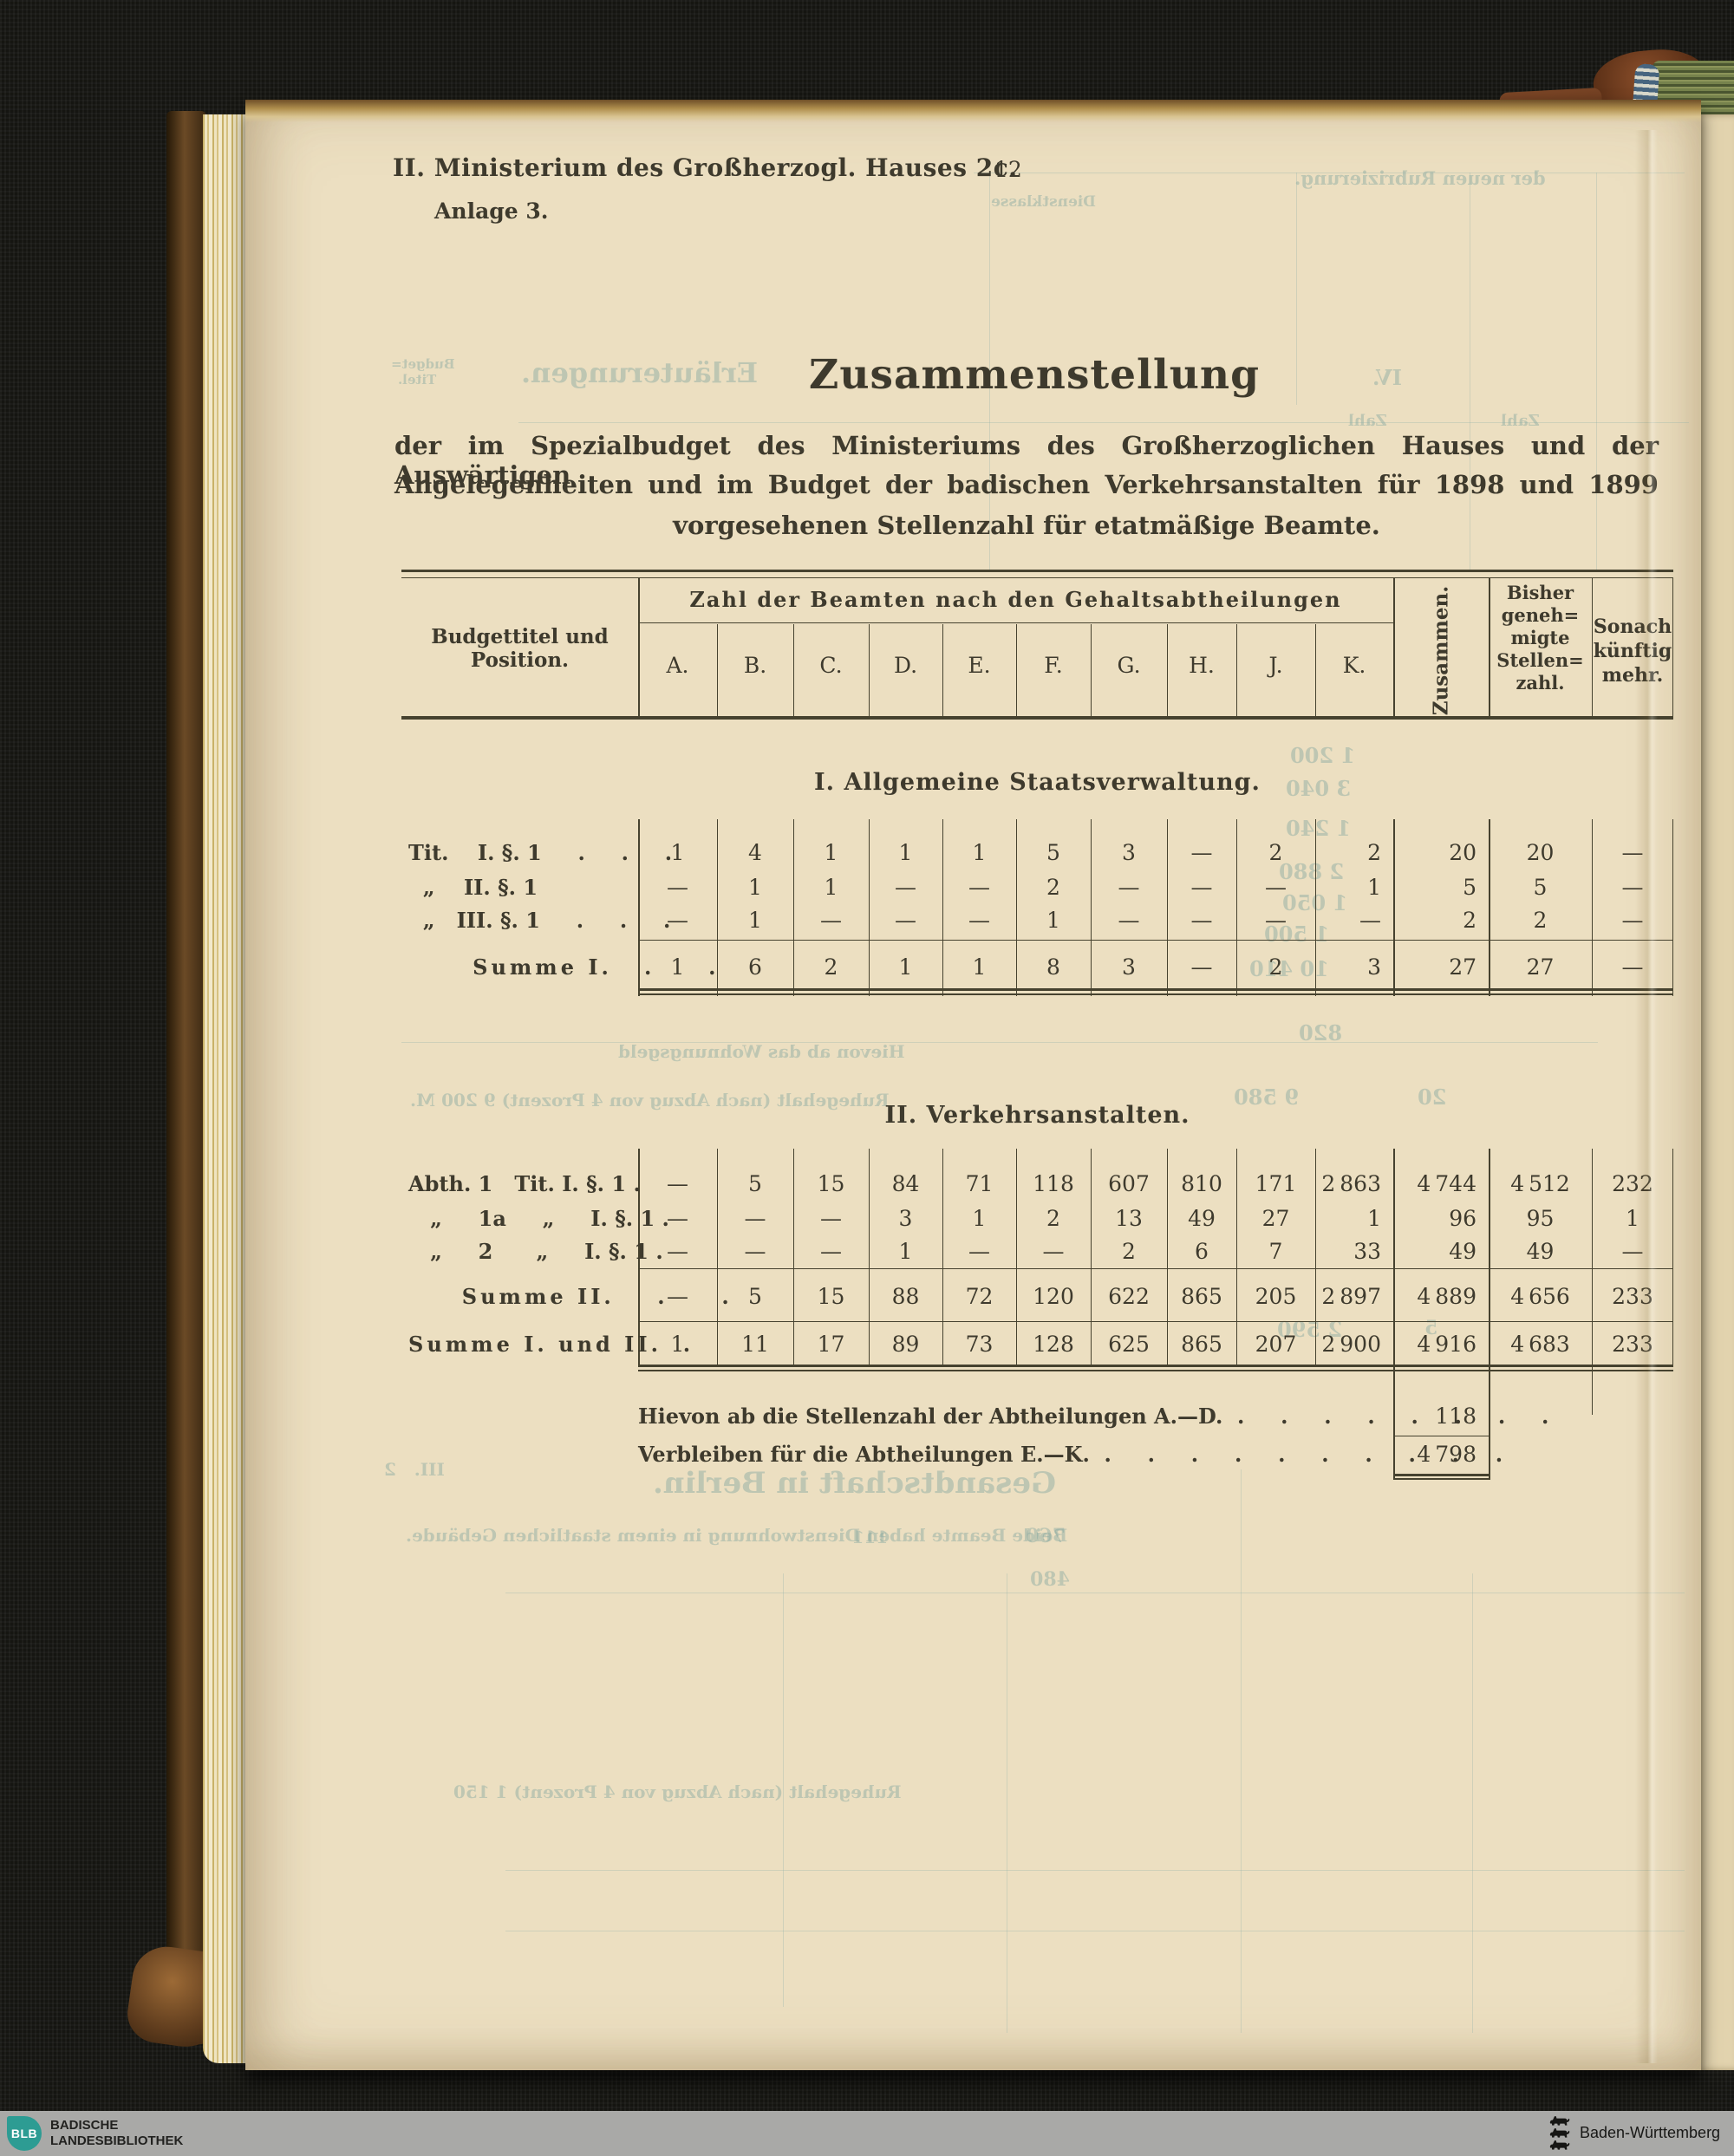  What do you see at coordinates (116, 2133) in the screenshot?
I see `library-name: BADISCHE LANDESBIBLIOTHEK` at bounding box center [116, 2133].